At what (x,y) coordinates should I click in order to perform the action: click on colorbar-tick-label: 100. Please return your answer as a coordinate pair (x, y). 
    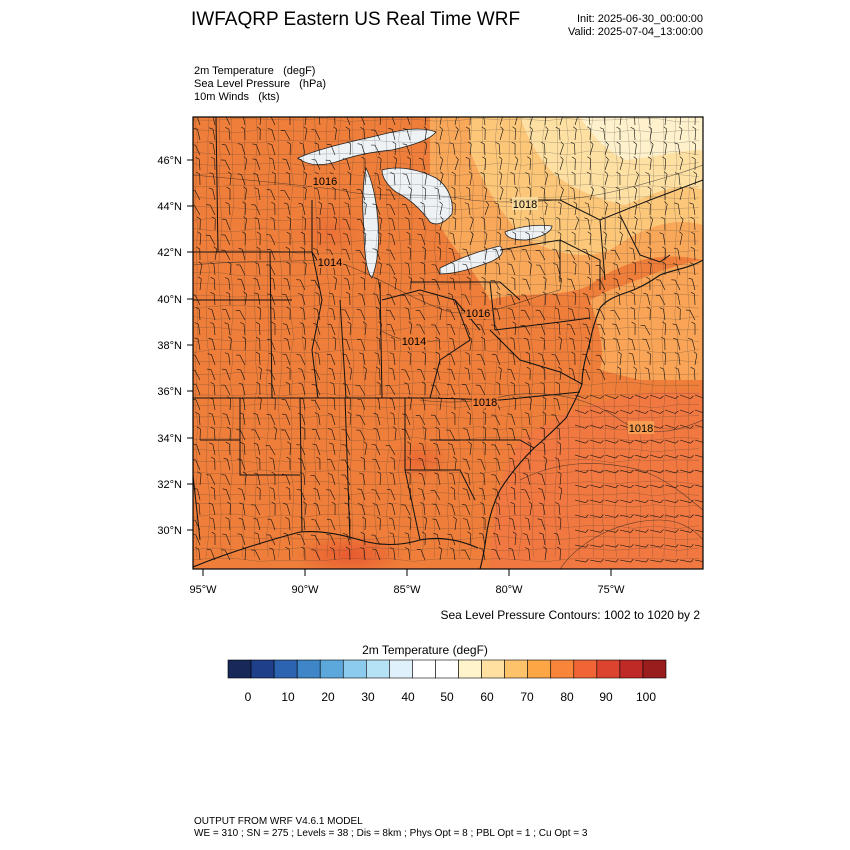
    Looking at the image, I should click on (646, 697).